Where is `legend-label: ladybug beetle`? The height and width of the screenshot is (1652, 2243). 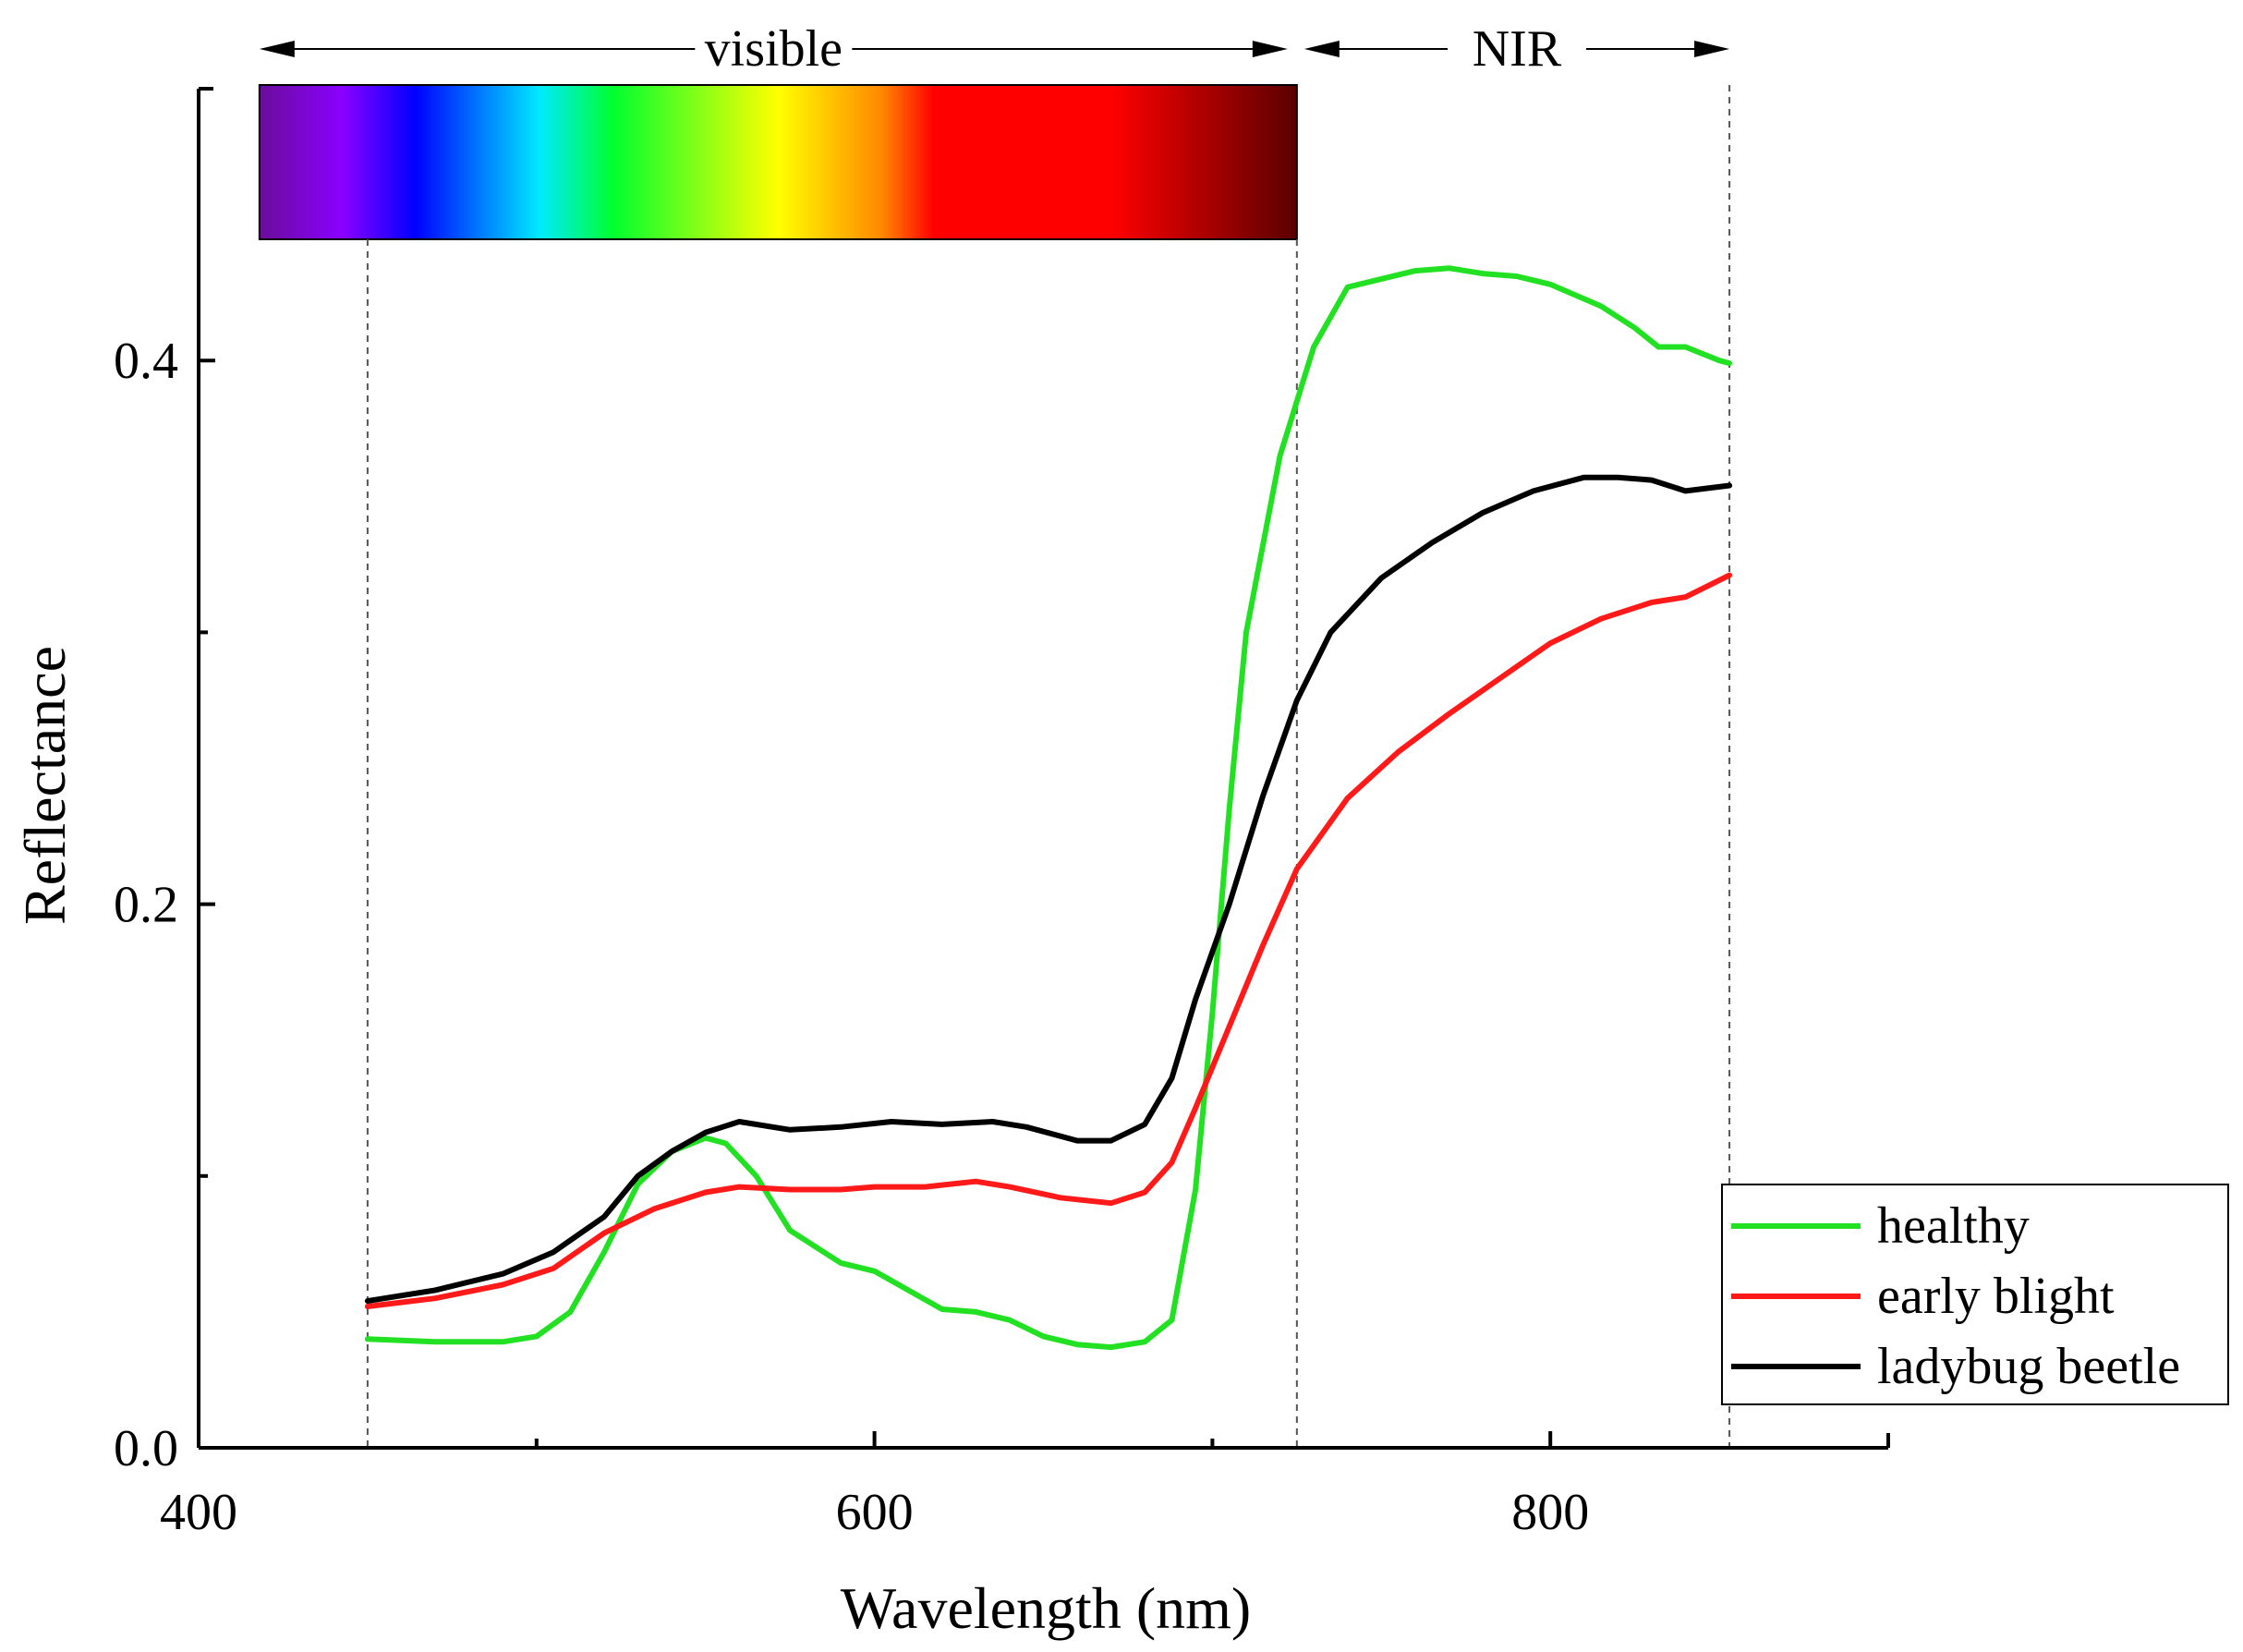
legend-label: ladybug beetle is located at coordinates (2028, 1366).